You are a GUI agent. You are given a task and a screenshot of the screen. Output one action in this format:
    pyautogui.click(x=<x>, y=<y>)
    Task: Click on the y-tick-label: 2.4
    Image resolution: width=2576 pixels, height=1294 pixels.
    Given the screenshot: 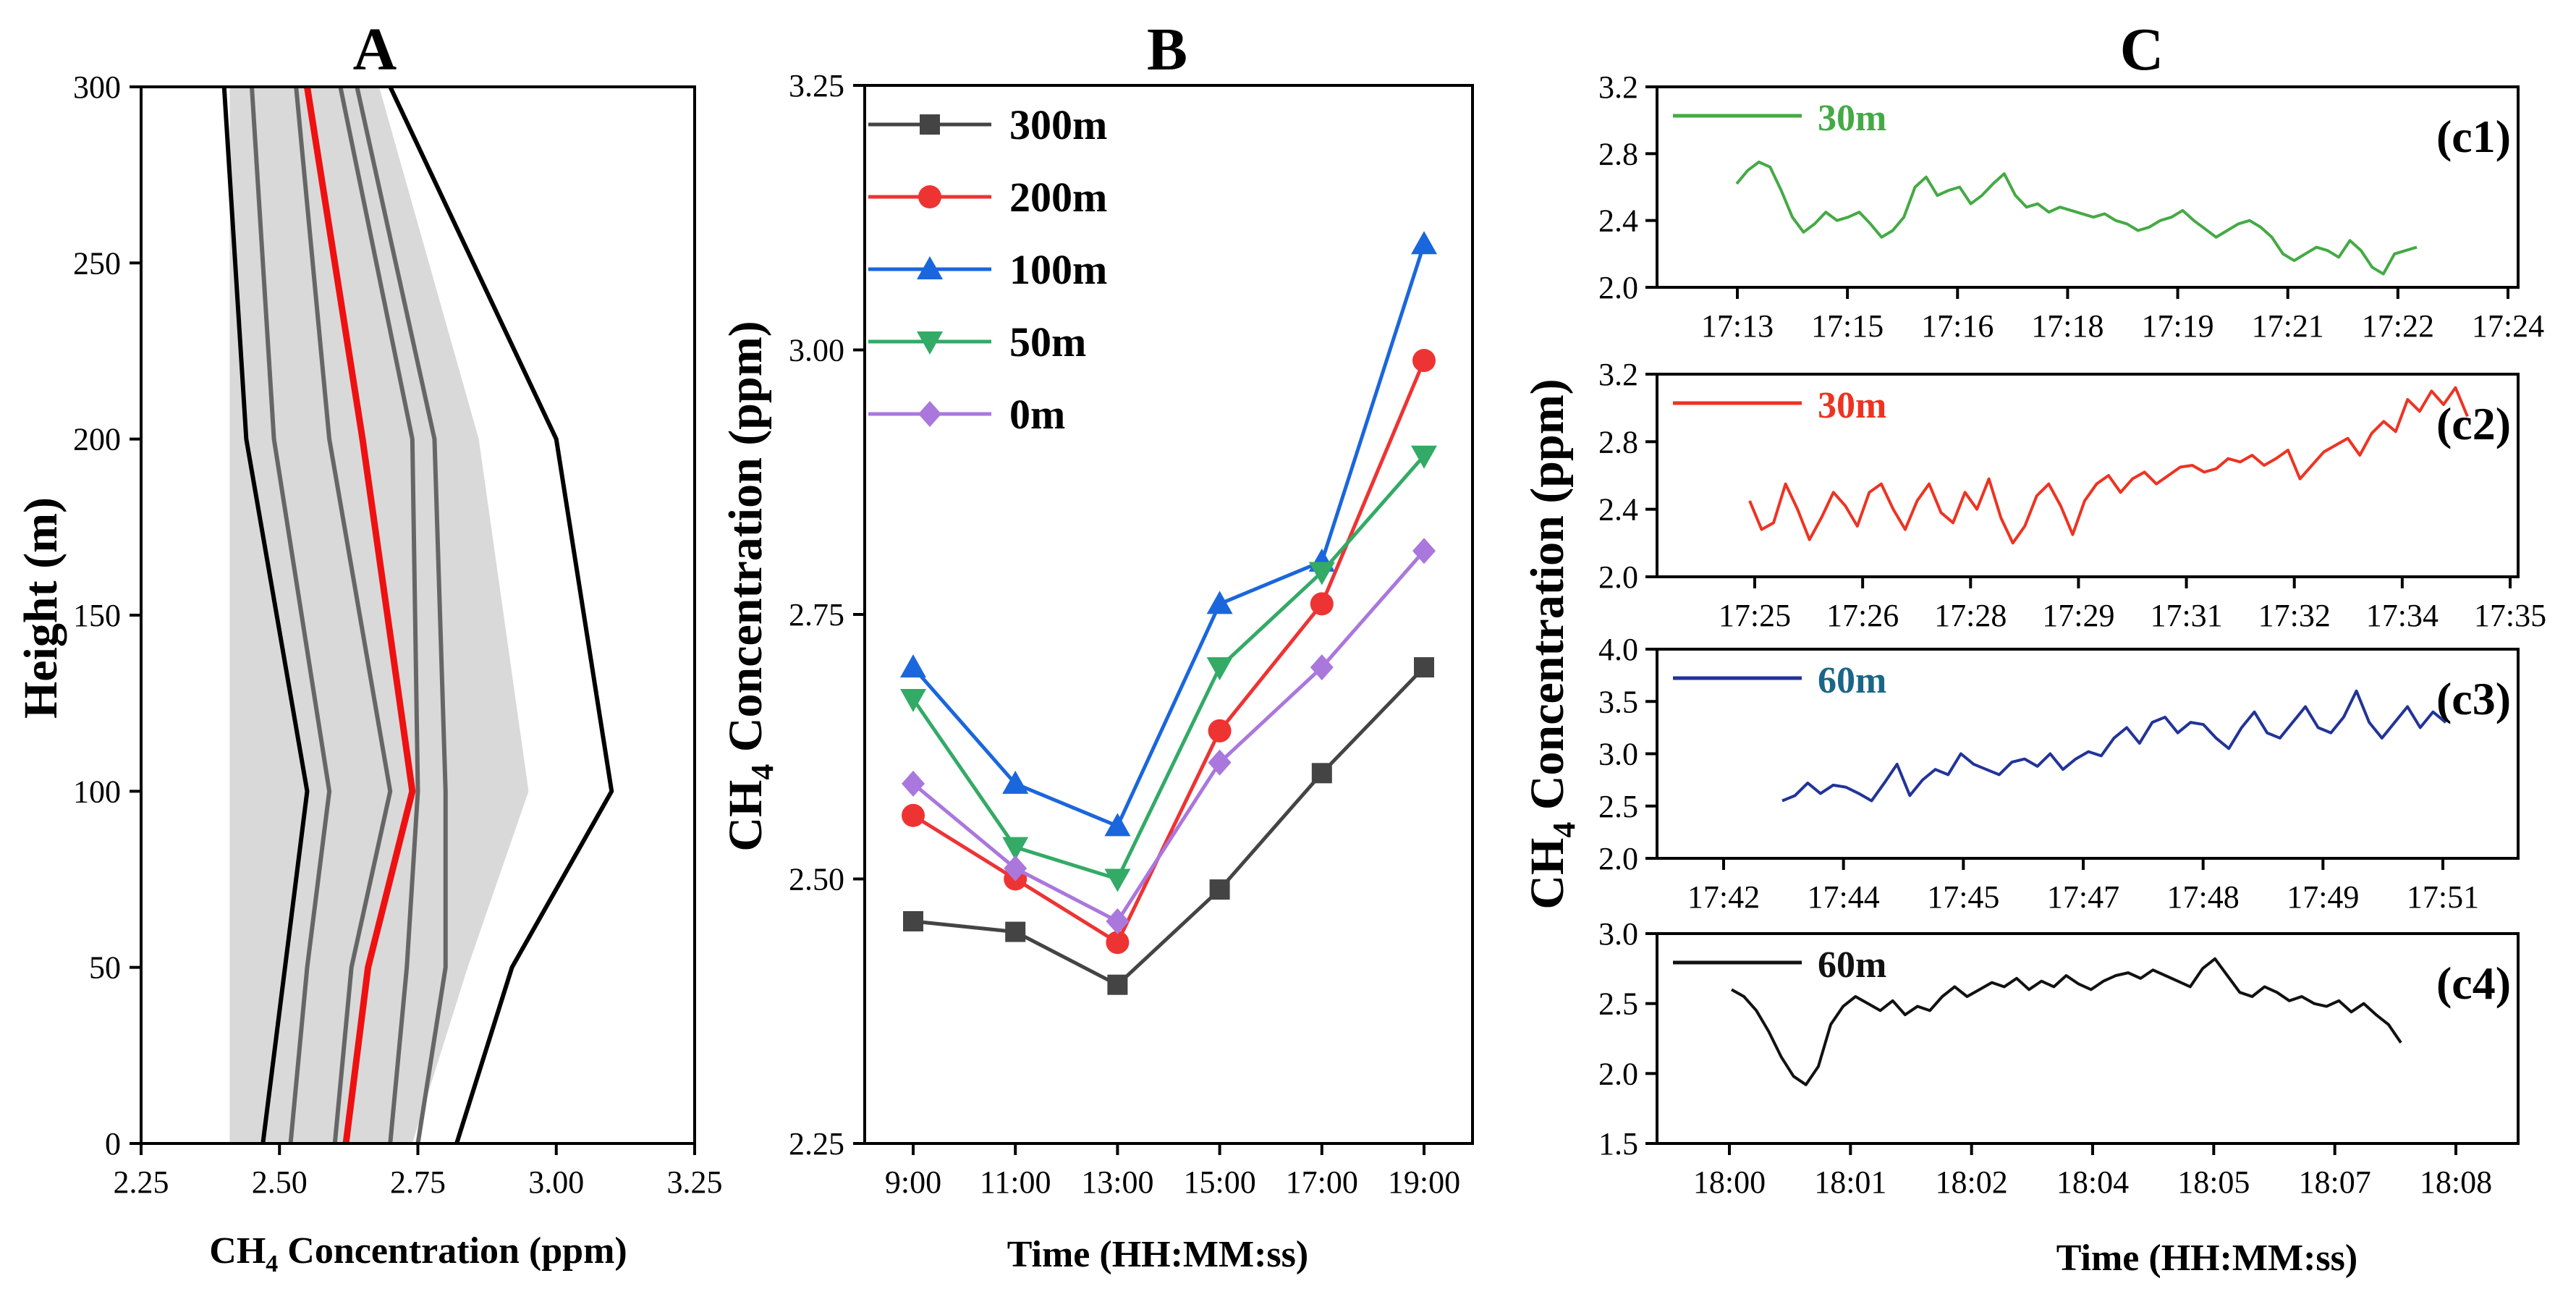 What is the action you would take?
    pyautogui.click(x=1618, y=221)
    